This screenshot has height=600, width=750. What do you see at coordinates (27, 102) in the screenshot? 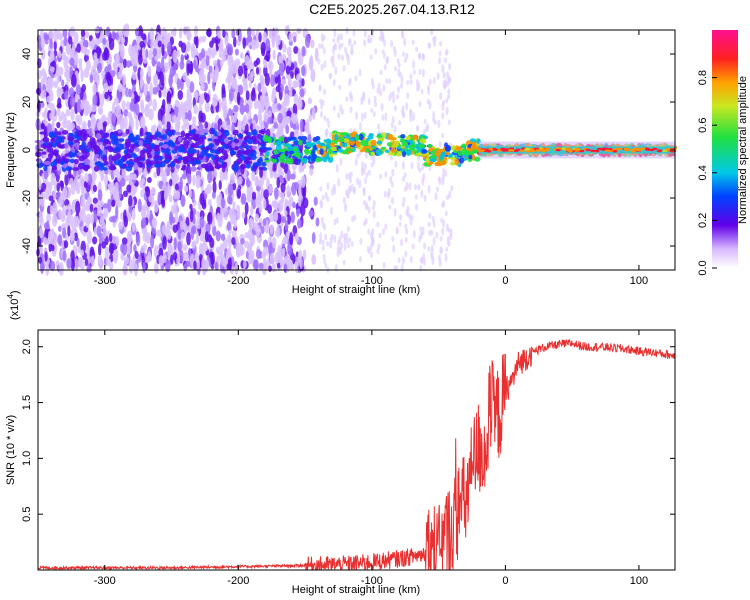
I see `spectrogram-y-tick-label: 20` at bounding box center [27, 102].